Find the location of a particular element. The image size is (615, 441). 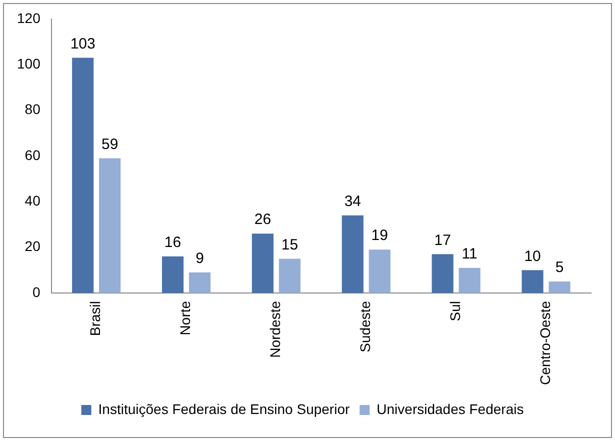

data-label: 16 is located at coordinates (173, 243).